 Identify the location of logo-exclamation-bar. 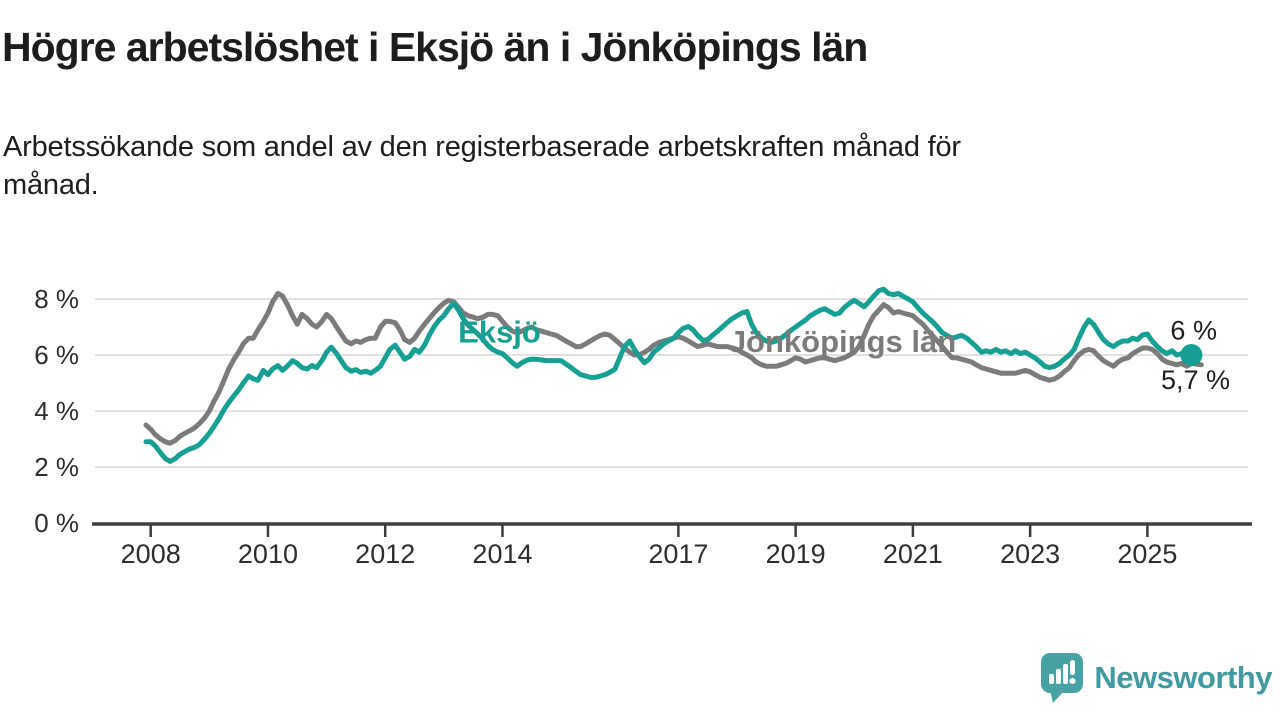
(1073, 667).